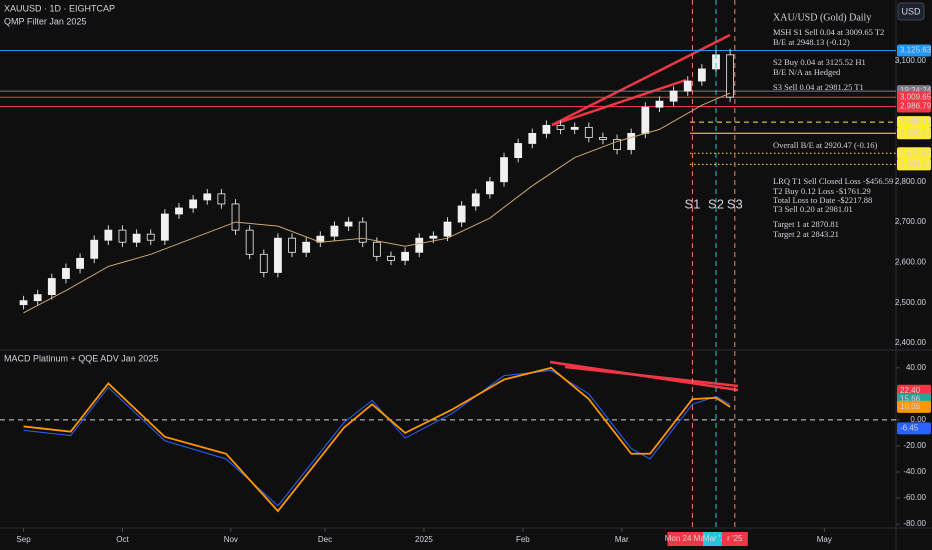 This screenshot has height=550, width=932. Describe the element at coordinates (692, 203) in the screenshot. I see `signal-label: S1` at that location.